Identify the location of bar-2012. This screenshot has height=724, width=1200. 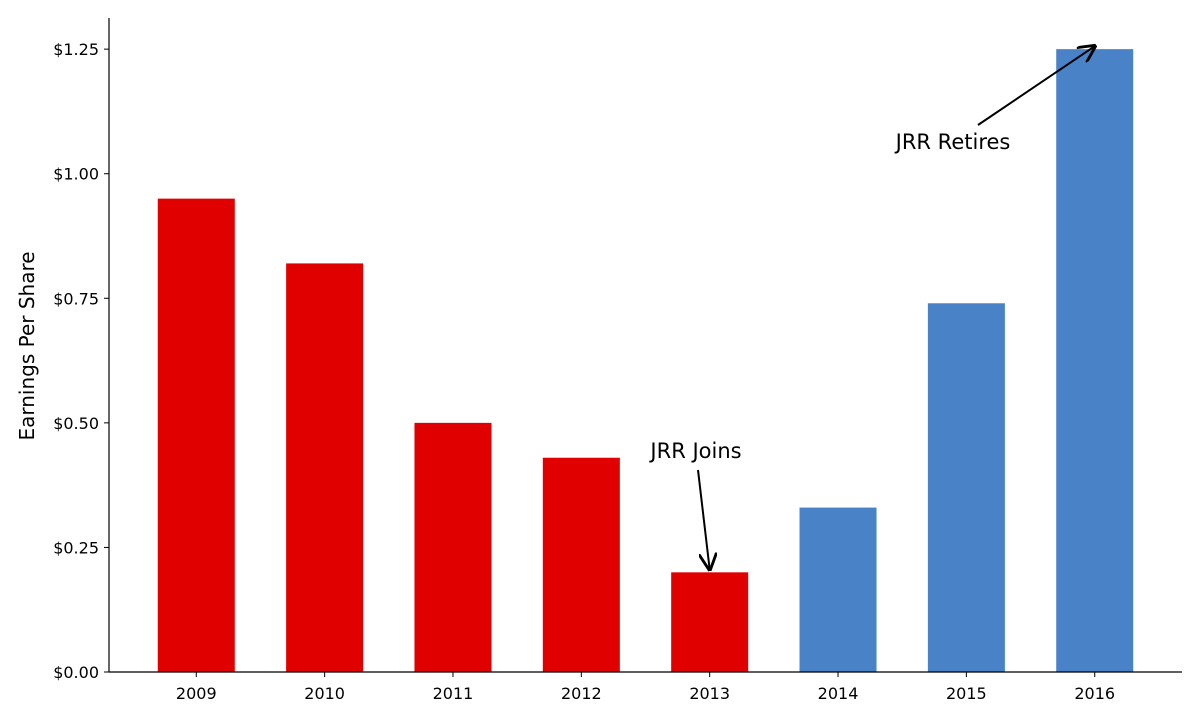
(581, 564).